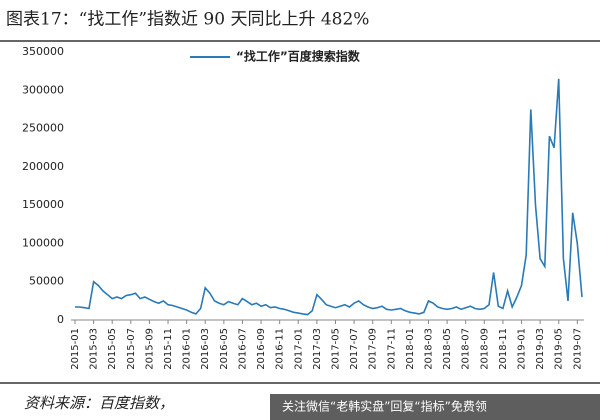 This screenshot has width=600, height=420. Describe the element at coordinates (298, 56) in the screenshot. I see `legend-label: “找工作”百度搜索指数` at that location.